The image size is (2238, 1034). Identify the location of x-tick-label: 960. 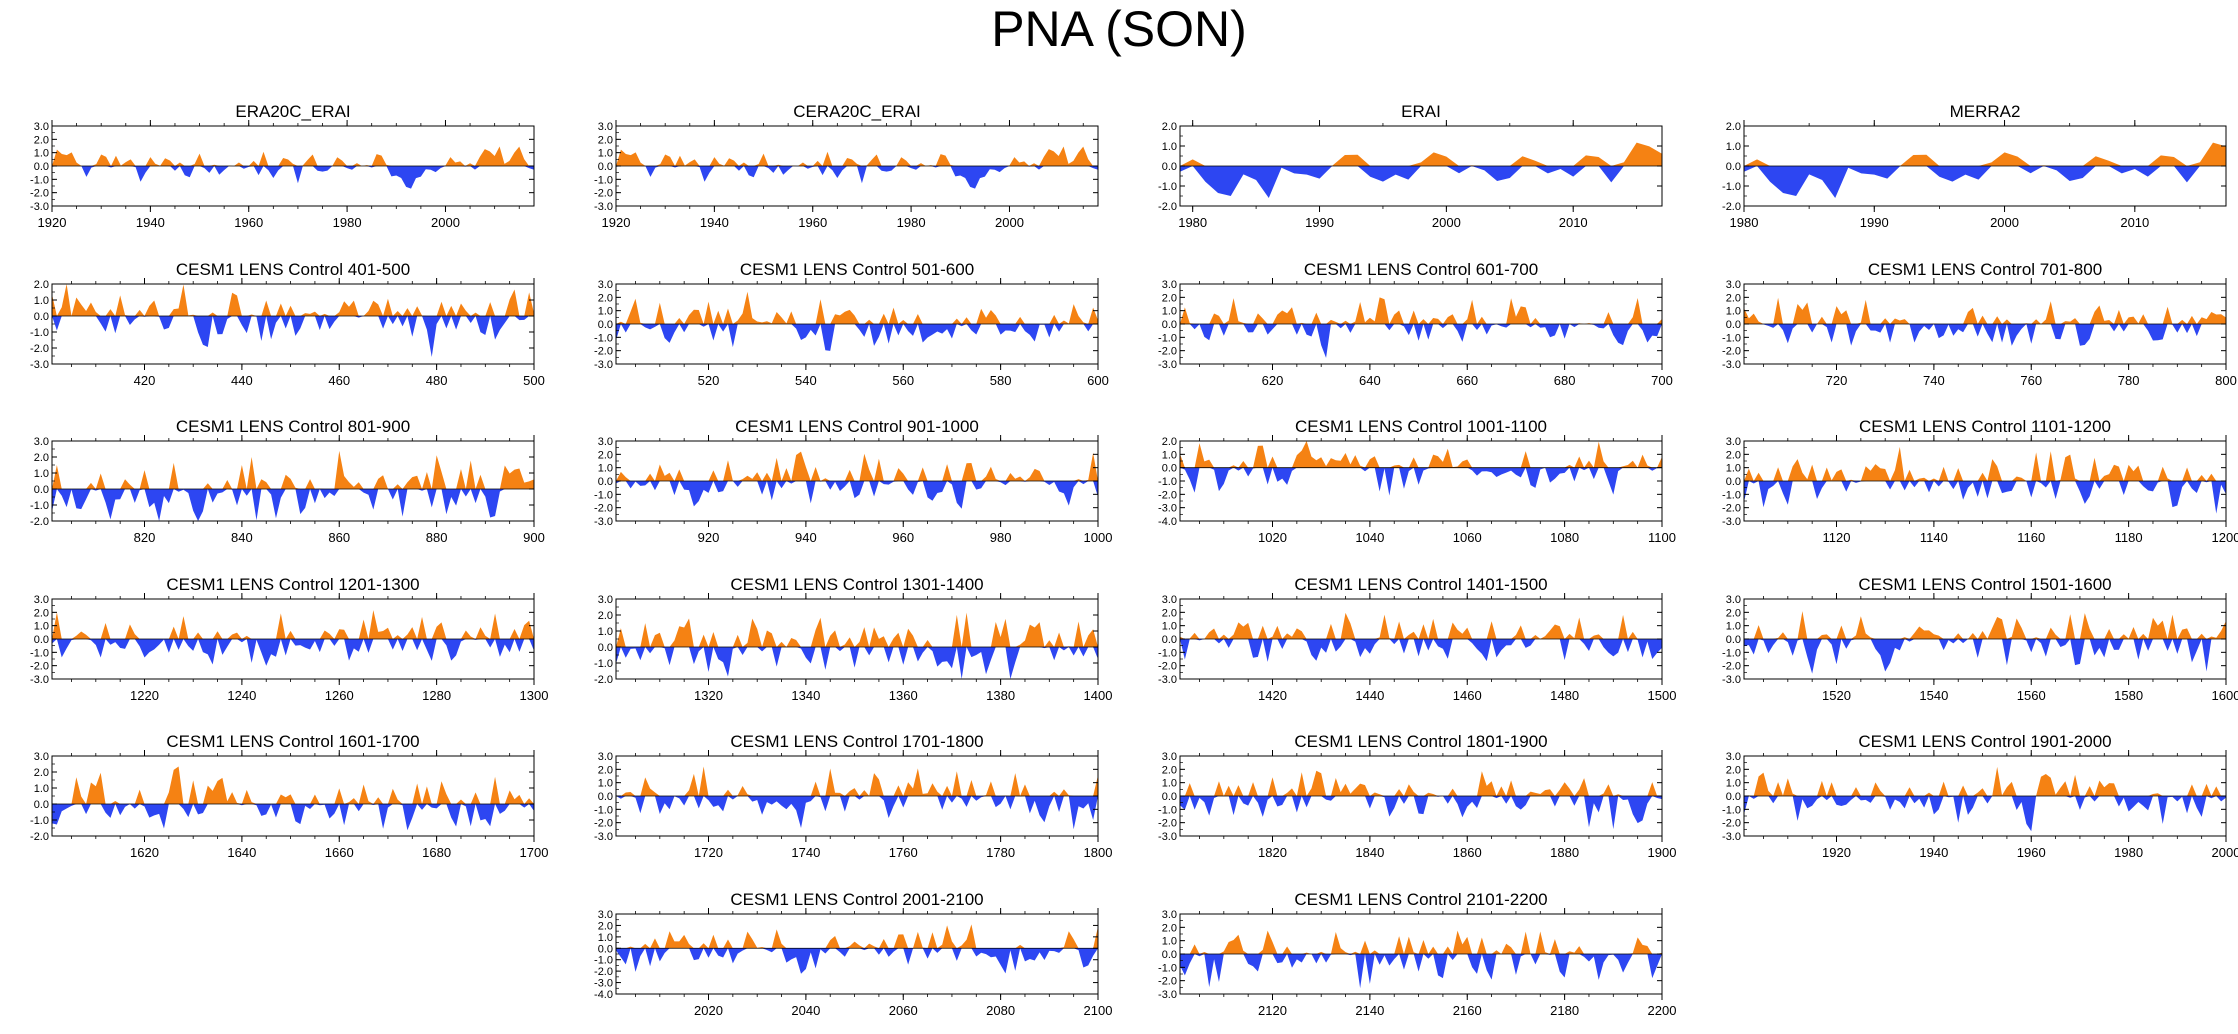
(903, 537).